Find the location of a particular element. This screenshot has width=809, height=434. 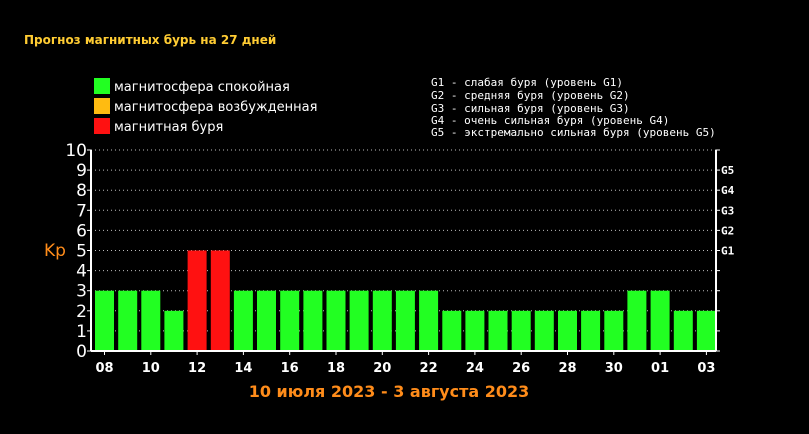

y-tick-label: 1 is located at coordinates (81, 332).